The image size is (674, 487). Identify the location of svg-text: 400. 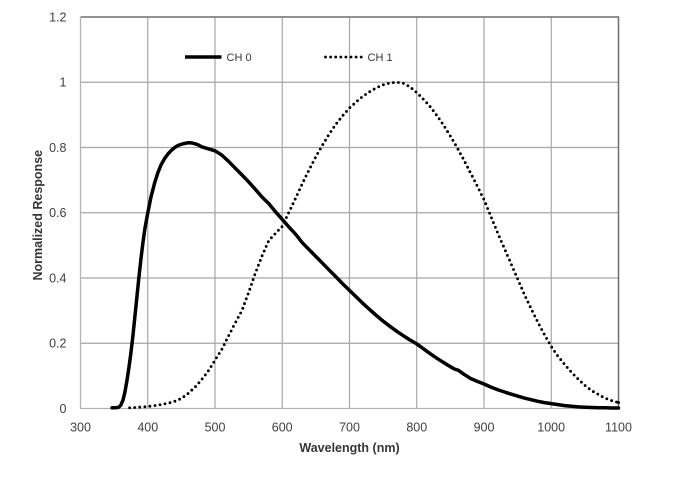
(147, 428).